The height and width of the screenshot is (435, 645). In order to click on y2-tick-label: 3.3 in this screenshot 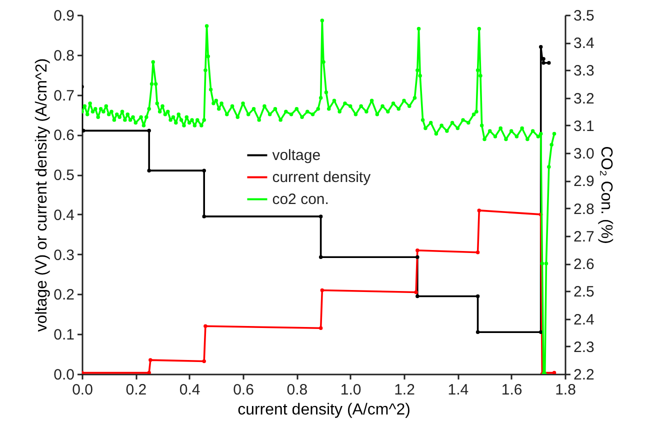, I will do `click(584, 71)`.